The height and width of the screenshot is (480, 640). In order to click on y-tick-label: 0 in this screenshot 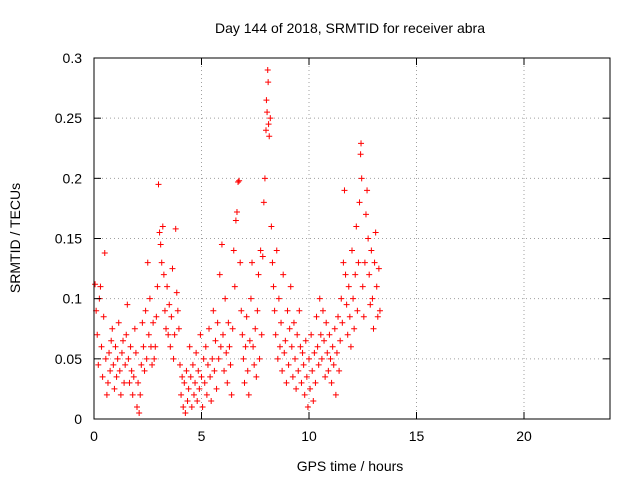, I will do `click(78, 419)`.